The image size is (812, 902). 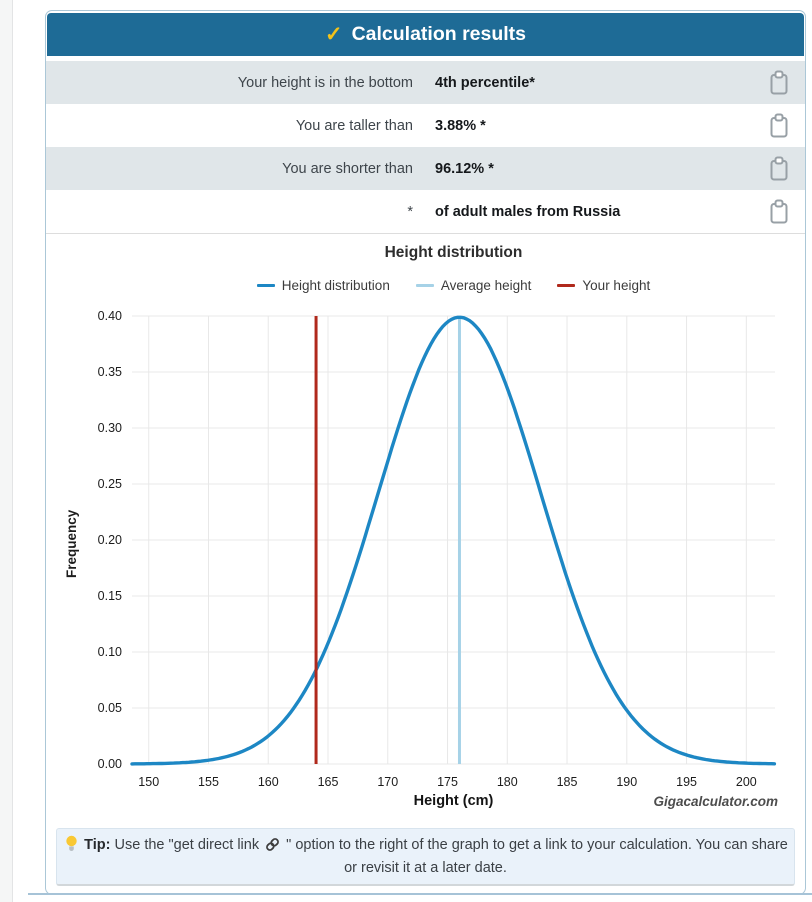 What do you see at coordinates (486, 285) in the screenshot?
I see `legend-label: Average height` at bounding box center [486, 285].